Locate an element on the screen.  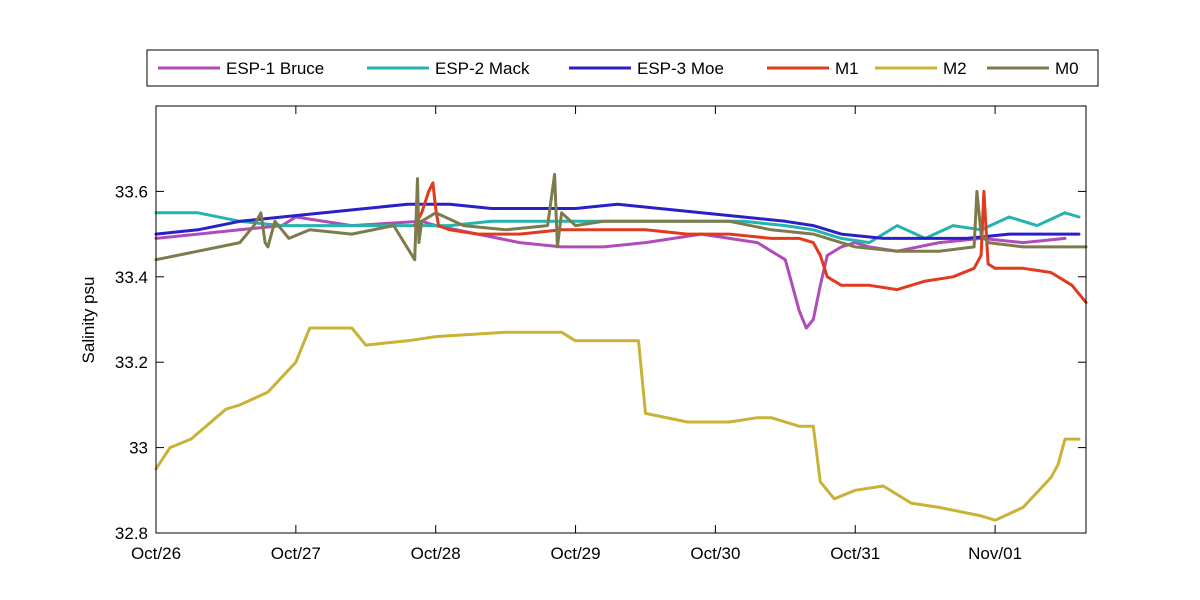
x-tick-label: Nov/01 is located at coordinates (995, 553).